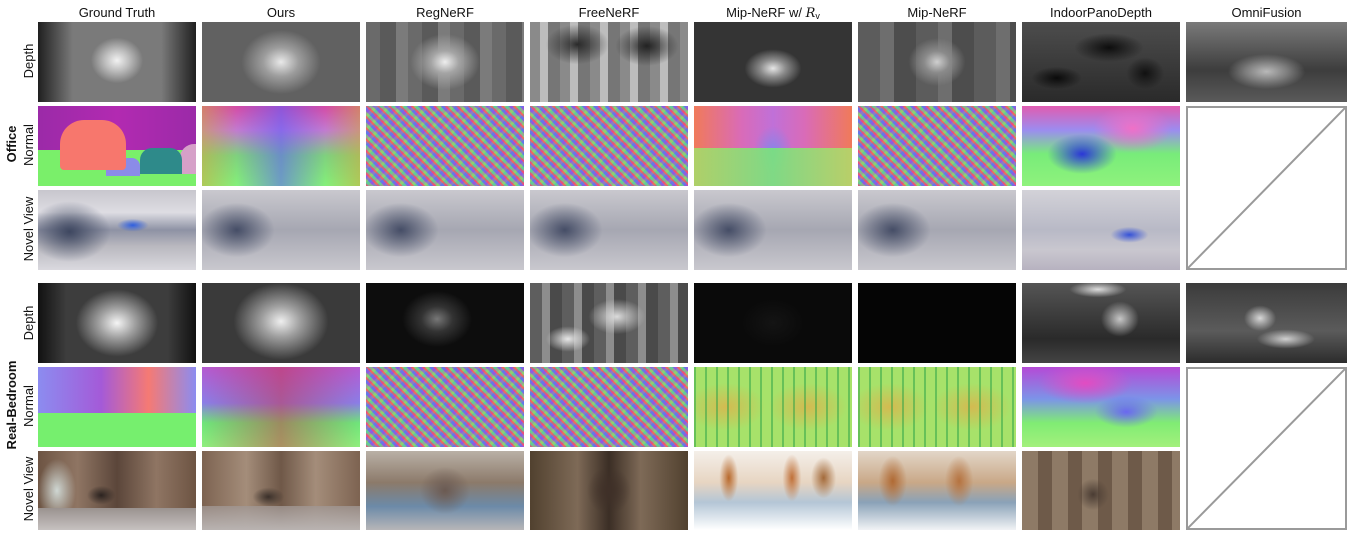  What do you see at coordinates (1266, 12) in the screenshot?
I see `column-header-omnifusion: OmniFusion` at bounding box center [1266, 12].